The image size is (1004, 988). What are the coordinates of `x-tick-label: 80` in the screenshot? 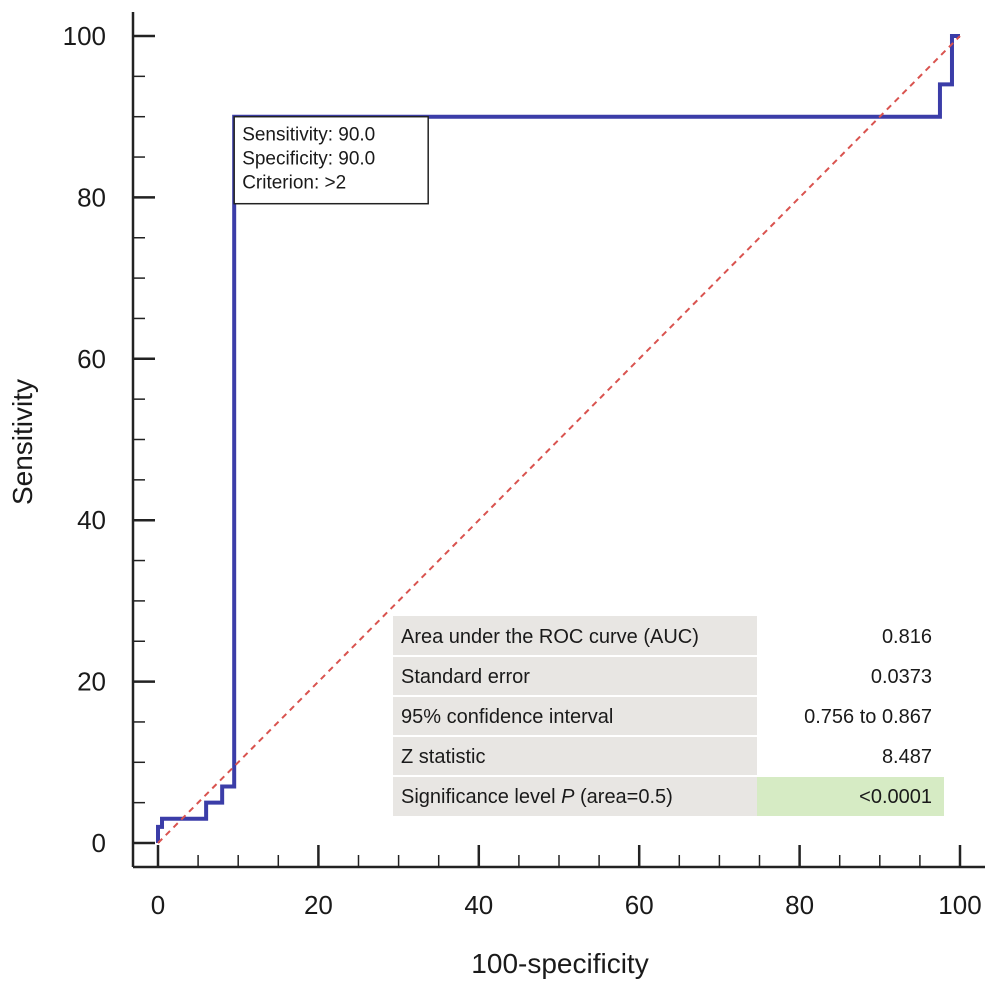 It's located at (799, 905).